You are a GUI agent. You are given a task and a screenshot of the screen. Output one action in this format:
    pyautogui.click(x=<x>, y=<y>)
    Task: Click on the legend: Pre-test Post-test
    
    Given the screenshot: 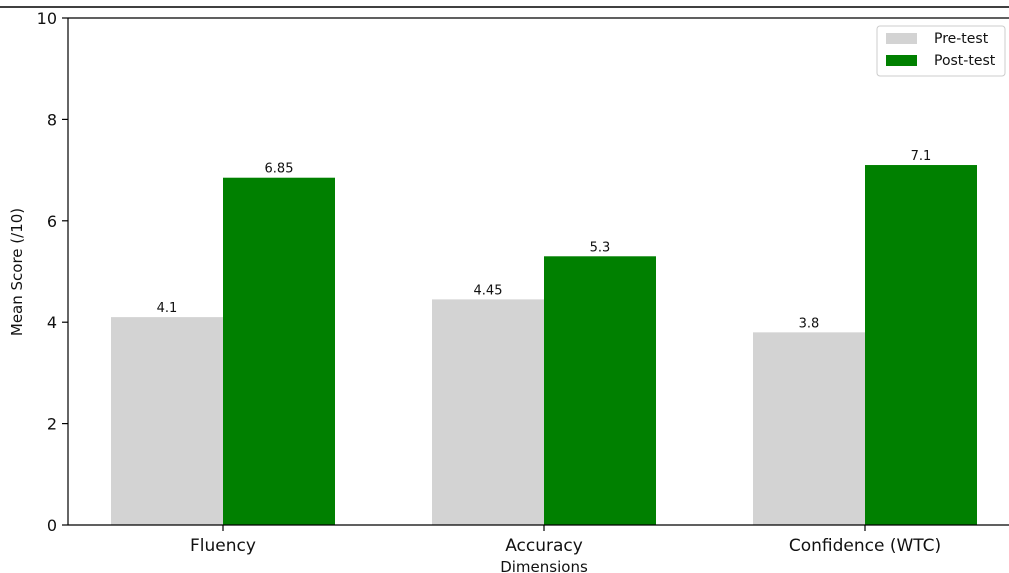 What is the action you would take?
    pyautogui.click(x=941, y=51)
    